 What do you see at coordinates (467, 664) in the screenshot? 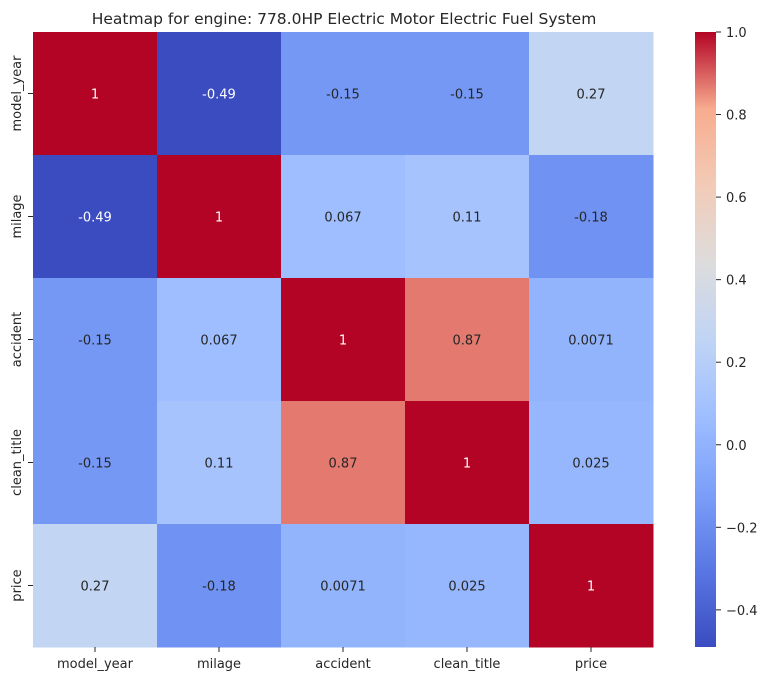
I see `x-tick-label: clean_title` at bounding box center [467, 664].